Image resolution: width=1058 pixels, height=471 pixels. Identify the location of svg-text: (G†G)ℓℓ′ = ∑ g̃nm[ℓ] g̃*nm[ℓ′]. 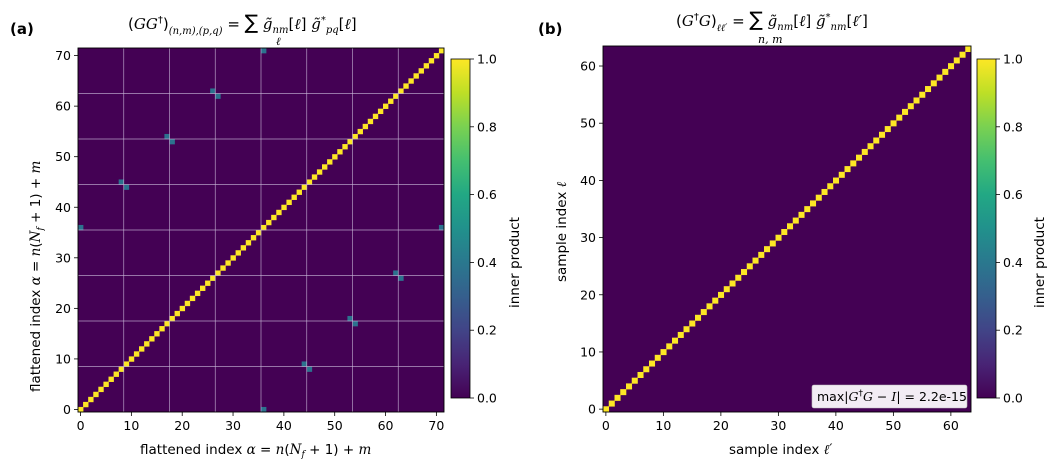
(772, 20).